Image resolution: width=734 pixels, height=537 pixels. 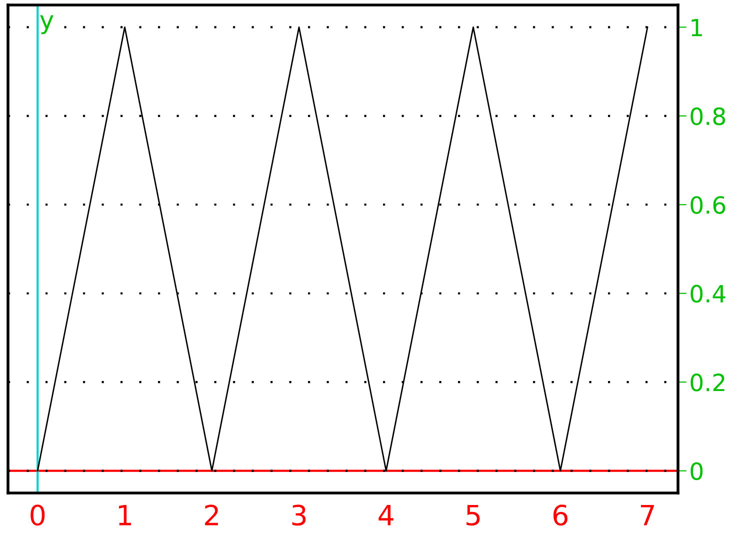 What do you see at coordinates (125, 515) in the screenshot?
I see `x-tick-label: 1` at bounding box center [125, 515].